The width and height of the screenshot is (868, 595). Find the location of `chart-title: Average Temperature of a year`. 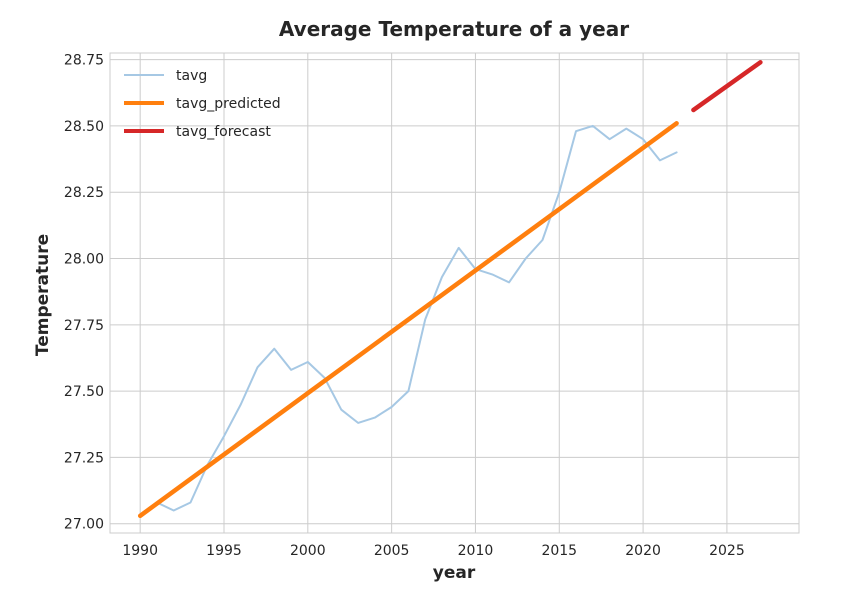

chart-title: Average Temperature of a year is located at coordinates (454, 29).